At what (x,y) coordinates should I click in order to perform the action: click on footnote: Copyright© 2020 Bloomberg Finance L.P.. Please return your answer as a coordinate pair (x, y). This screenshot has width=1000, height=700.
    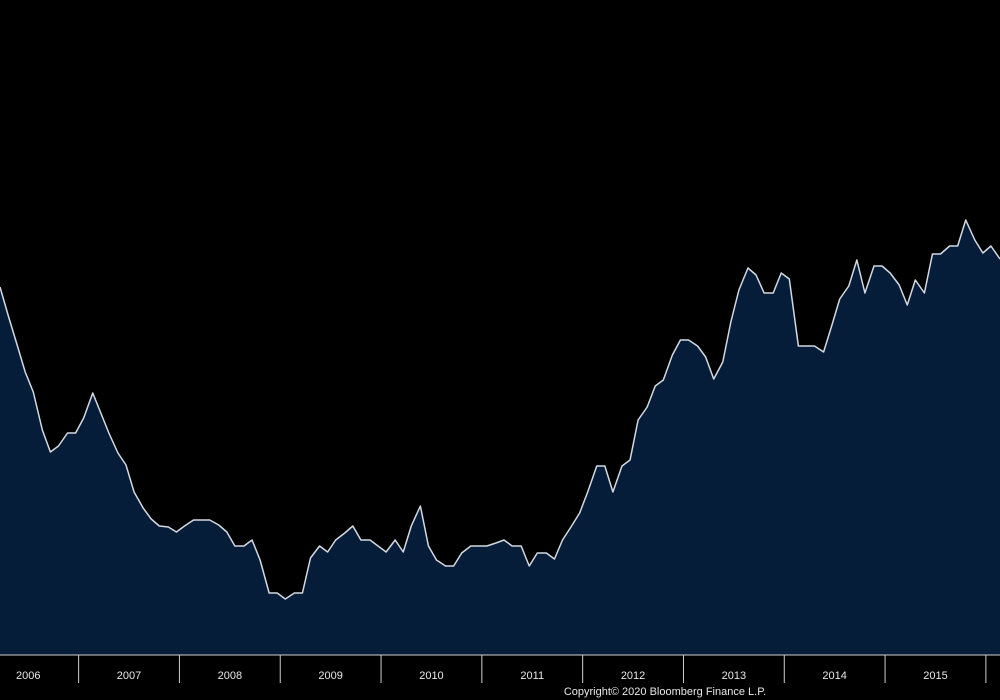
    Looking at the image, I should click on (665, 692).